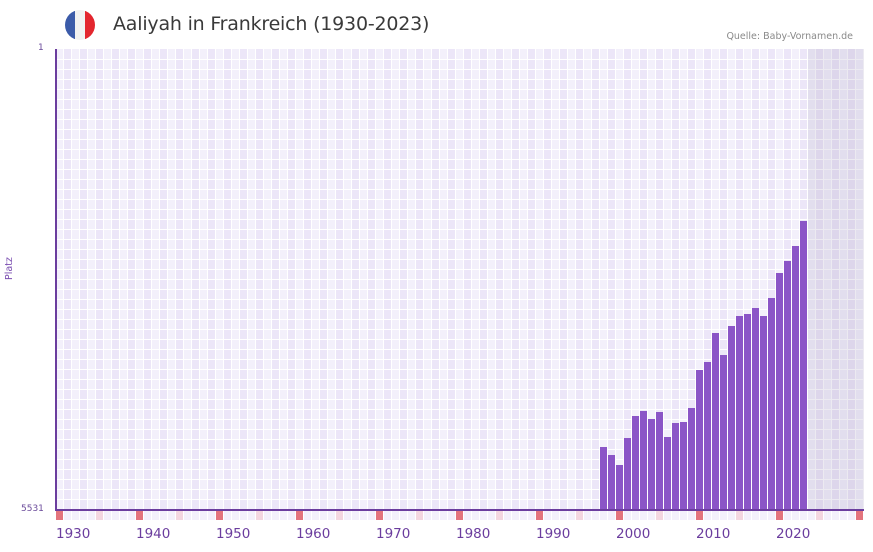 This screenshot has height=552, width=873. Describe the element at coordinates (755, 408) in the screenshot. I see `bar-2017` at that location.